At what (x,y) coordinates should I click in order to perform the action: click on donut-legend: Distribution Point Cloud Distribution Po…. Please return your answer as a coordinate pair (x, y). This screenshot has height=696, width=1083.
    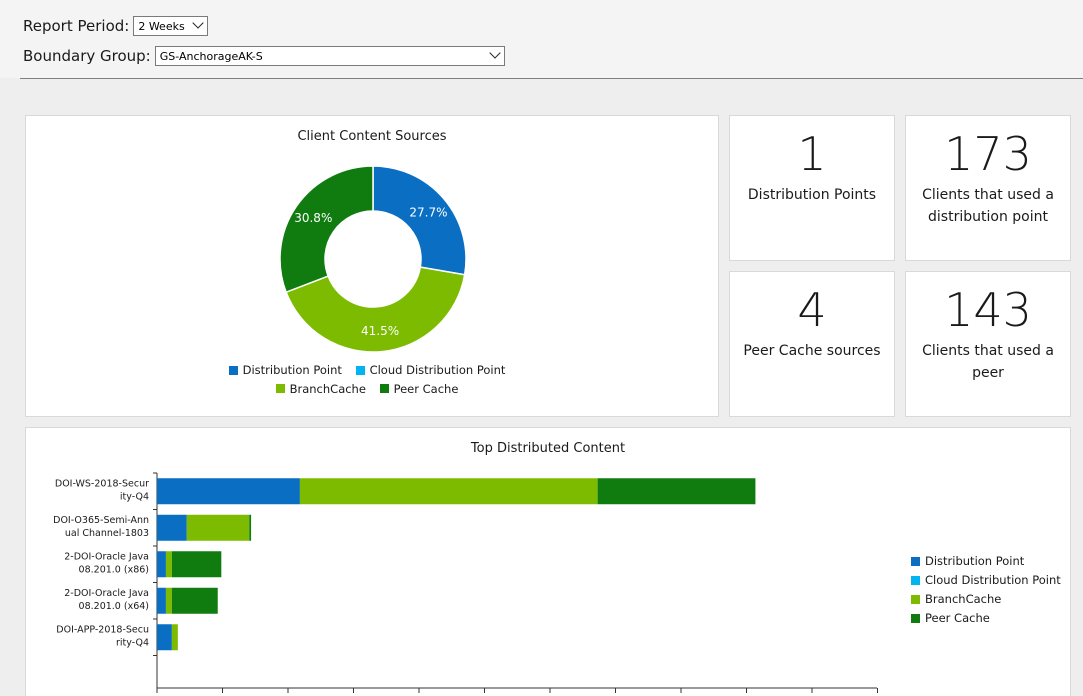
    Looking at the image, I should click on (372, 379).